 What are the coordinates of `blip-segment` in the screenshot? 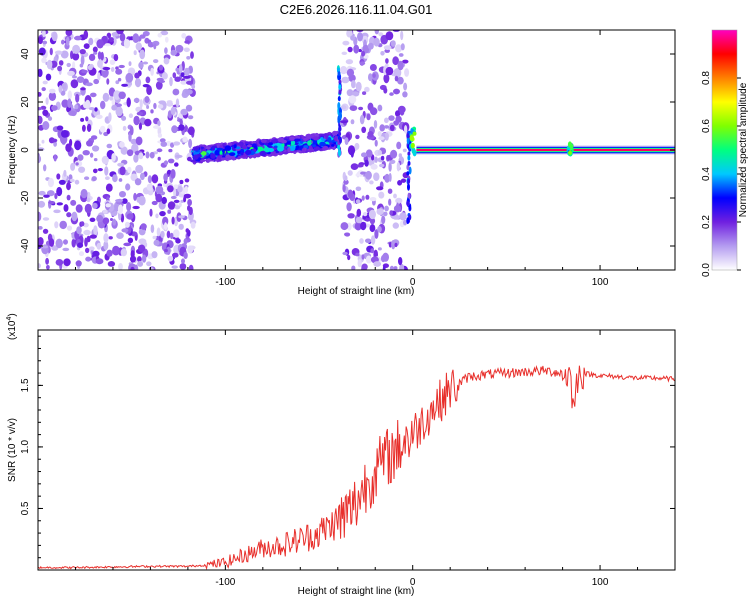 It's located at (569, 144).